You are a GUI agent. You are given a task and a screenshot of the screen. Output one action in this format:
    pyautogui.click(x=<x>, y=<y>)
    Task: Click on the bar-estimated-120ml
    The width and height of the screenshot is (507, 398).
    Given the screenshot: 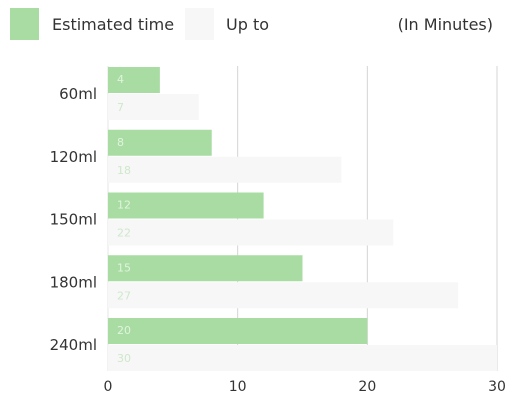 What is the action you would take?
    pyautogui.click(x=160, y=142)
    